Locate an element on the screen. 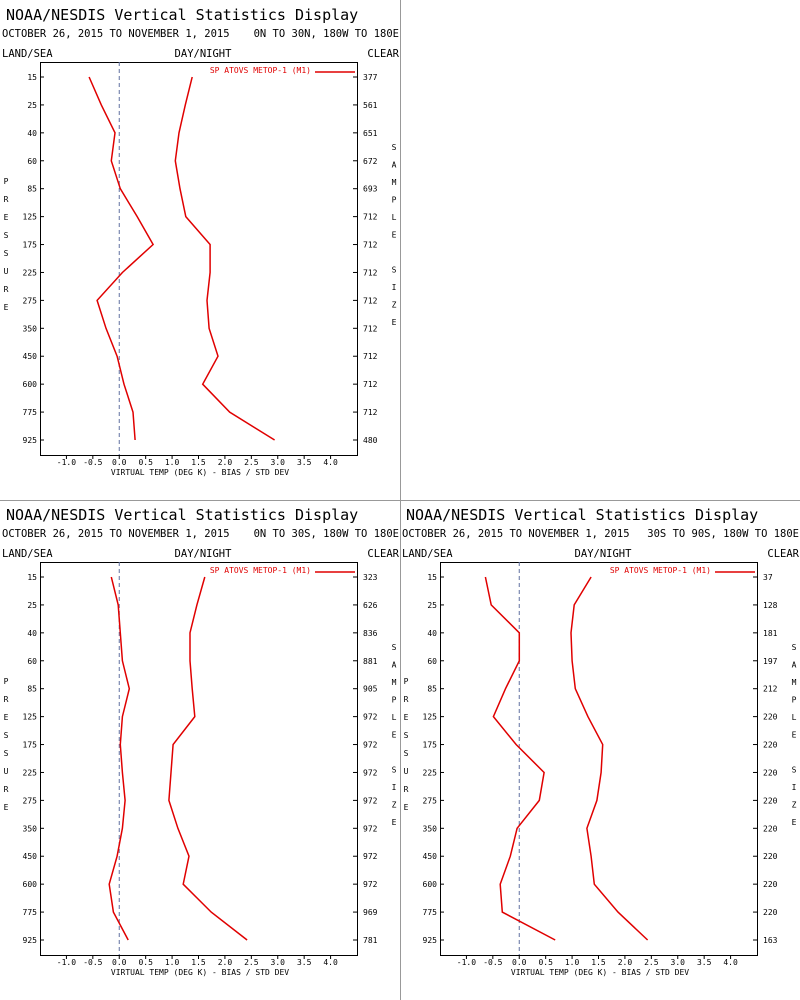  sample-size: 128 is located at coordinates (770, 605).